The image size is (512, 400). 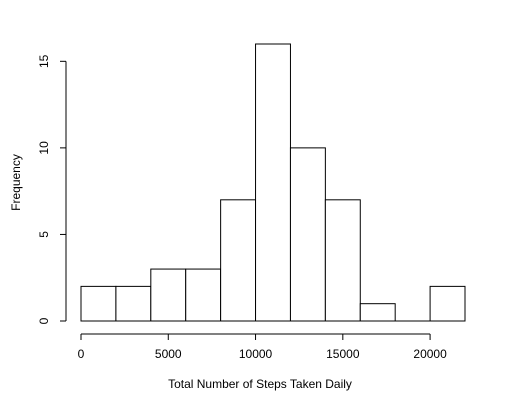 I want to click on x-tick-label: 0, so click(x=81, y=354).